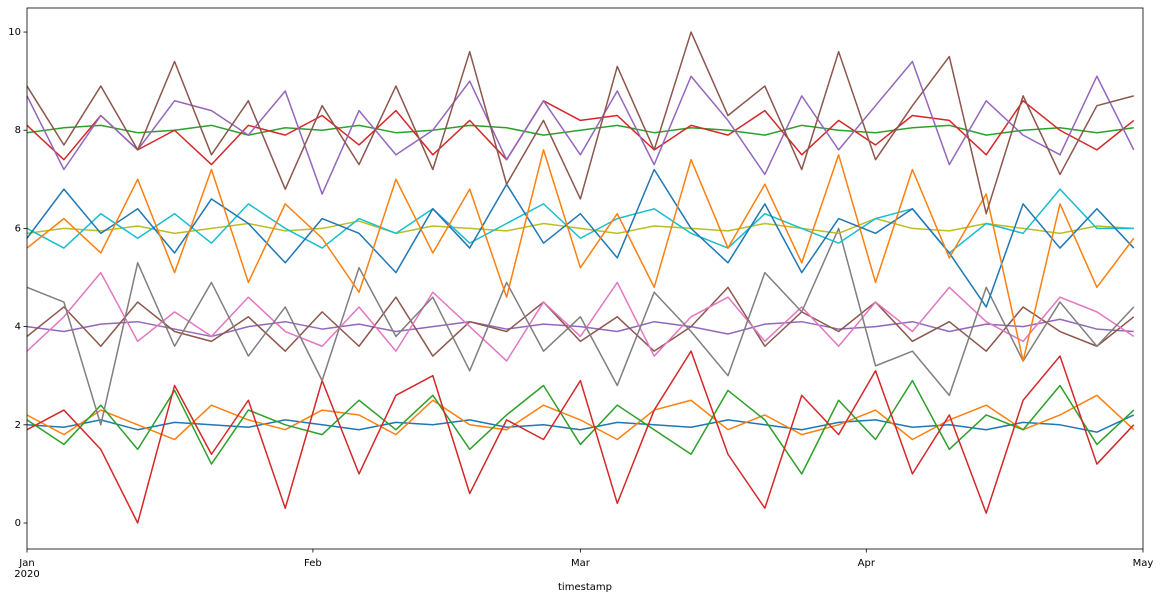 This screenshot has height=600, width=1160. What do you see at coordinates (585, 587) in the screenshot?
I see `x-axis-label: timestamp` at bounding box center [585, 587].